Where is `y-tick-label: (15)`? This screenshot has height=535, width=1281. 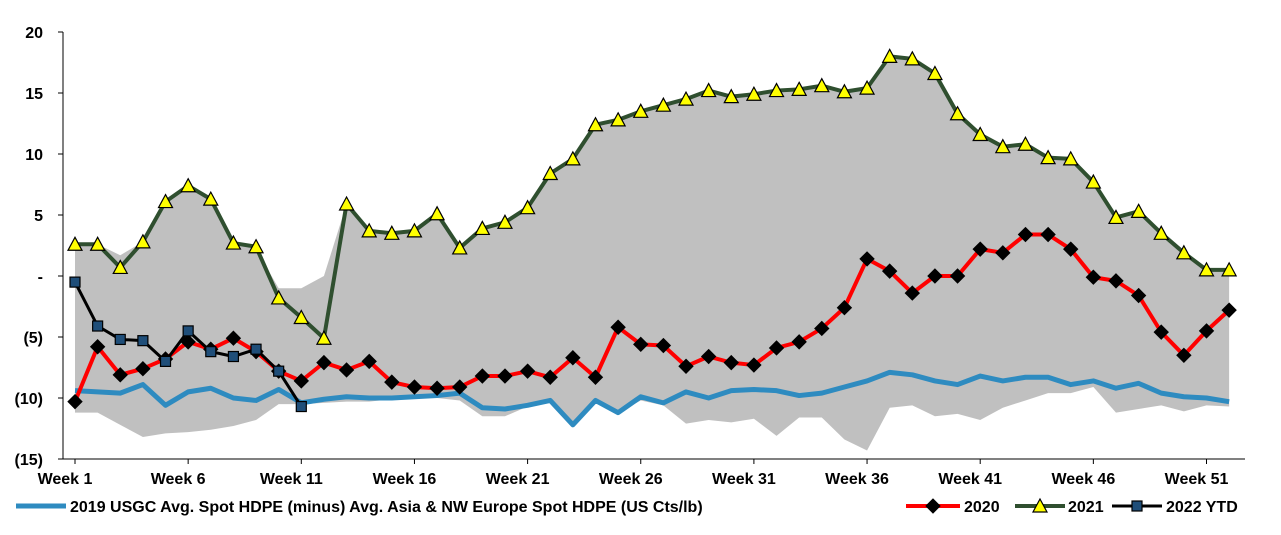 y-tick-label: (15) is located at coordinates (29, 460).